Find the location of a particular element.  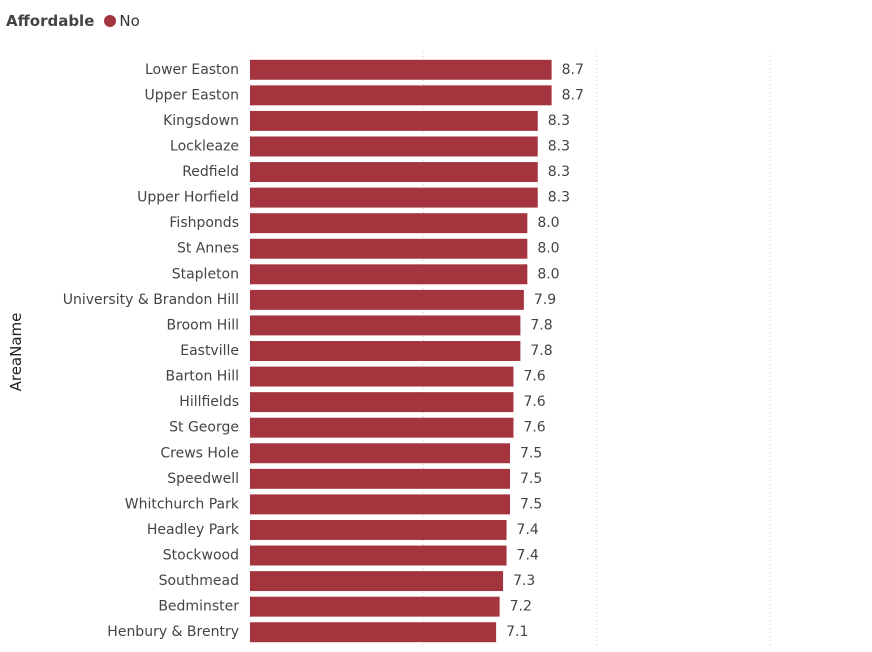

category-label: Henbury & Brentry is located at coordinates (173, 632).